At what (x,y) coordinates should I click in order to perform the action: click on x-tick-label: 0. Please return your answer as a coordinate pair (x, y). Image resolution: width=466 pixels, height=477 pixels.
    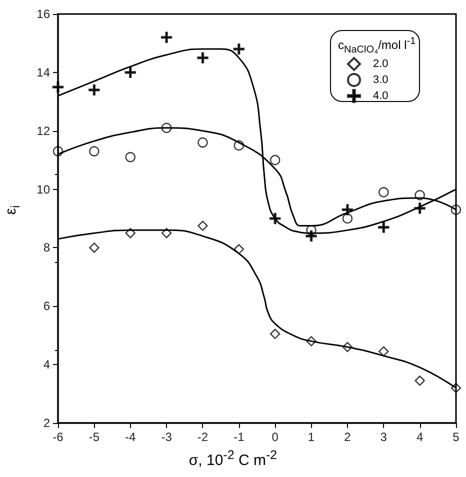
    Looking at the image, I should click on (275, 437).